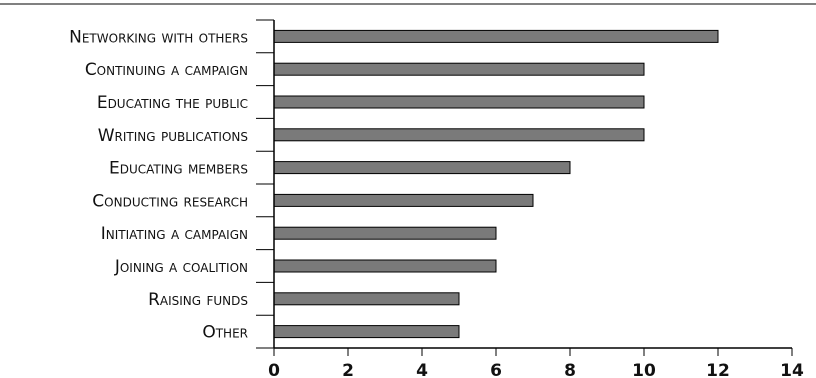 The height and width of the screenshot is (378, 816). I want to click on category-label-6: Initiating a campaign, so click(174, 234).